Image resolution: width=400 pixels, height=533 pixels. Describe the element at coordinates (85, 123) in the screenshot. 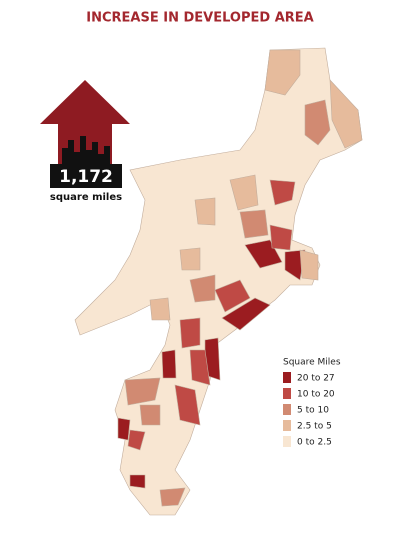

I see `arrow` at that location.